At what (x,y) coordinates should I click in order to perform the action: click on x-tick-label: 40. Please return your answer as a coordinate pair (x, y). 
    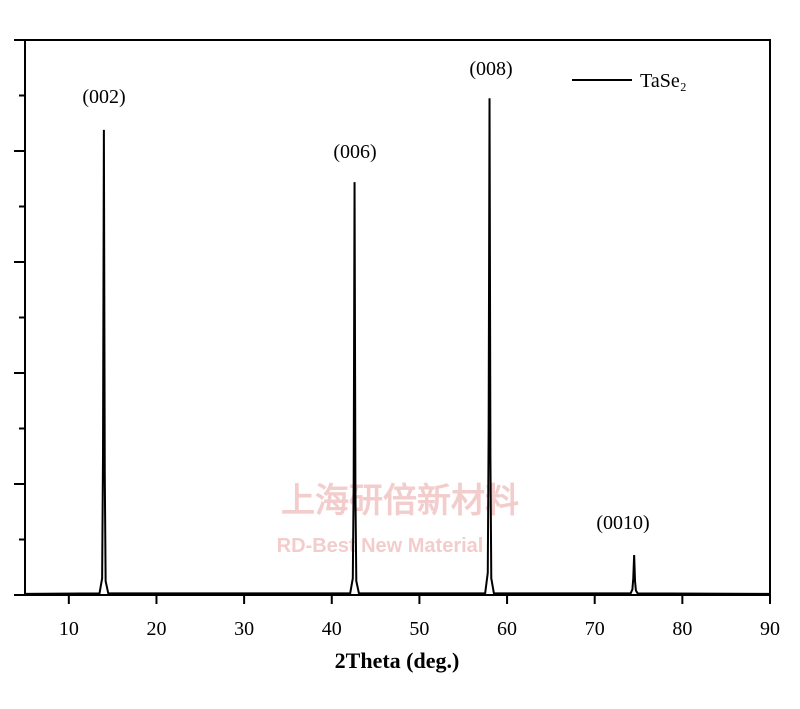
    Looking at the image, I should click on (332, 629).